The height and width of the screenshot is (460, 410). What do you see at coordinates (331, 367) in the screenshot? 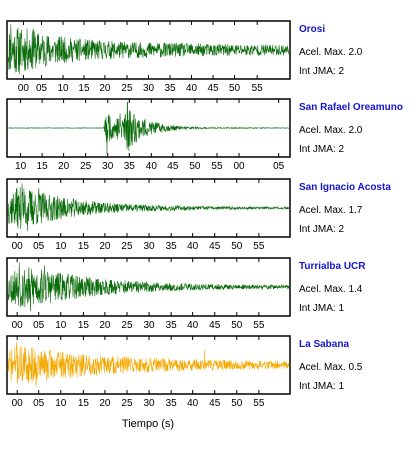
I see `accel-max-text: Acel. Max. 0.5` at bounding box center [331, 367].